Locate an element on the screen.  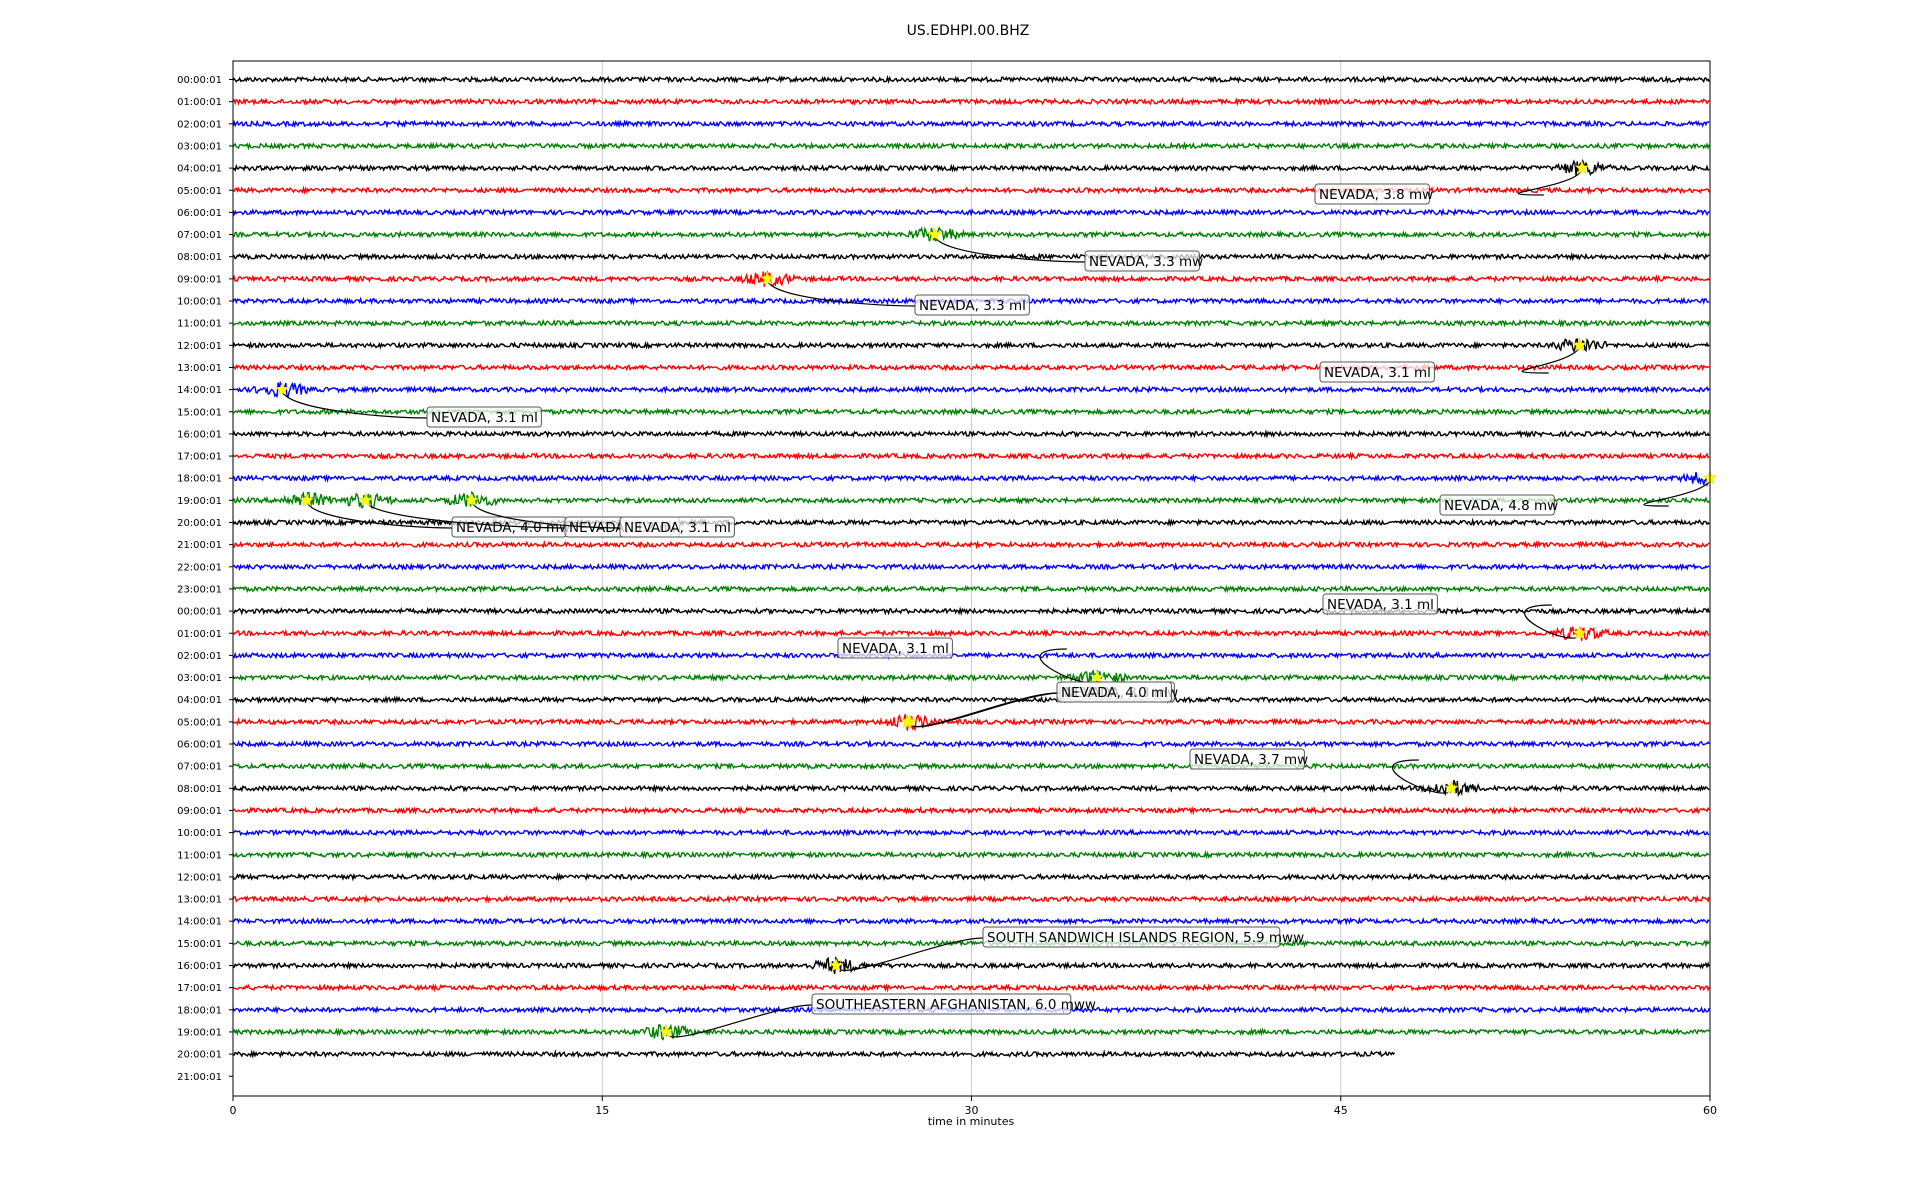
x-tick-label: 60 is located at coordinates (1710, 1110).